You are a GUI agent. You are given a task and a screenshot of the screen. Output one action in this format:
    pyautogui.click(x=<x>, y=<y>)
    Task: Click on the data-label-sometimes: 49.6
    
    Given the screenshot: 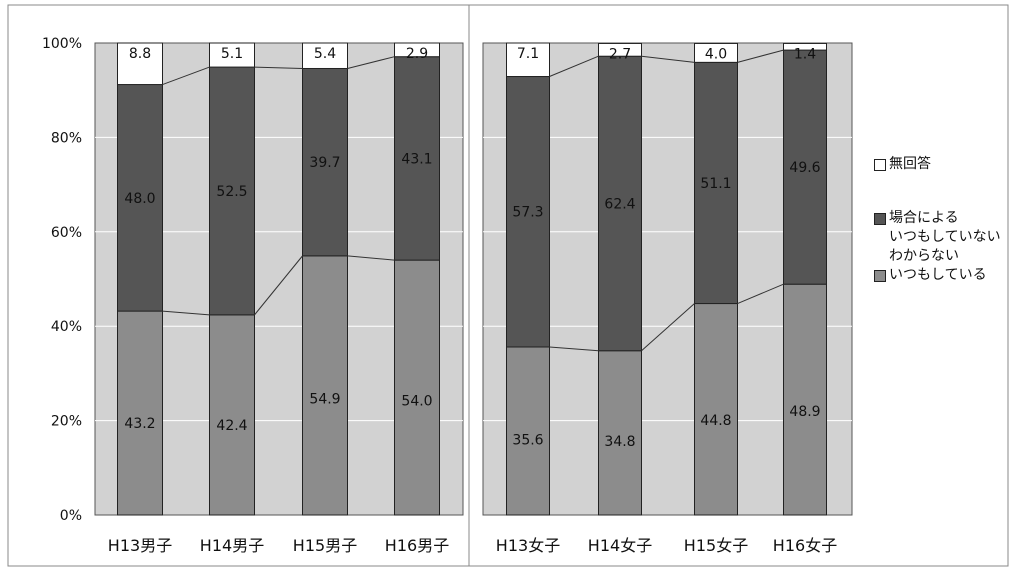 What is the action you would take?
    pyautogui.click(x=804, y=168)
    